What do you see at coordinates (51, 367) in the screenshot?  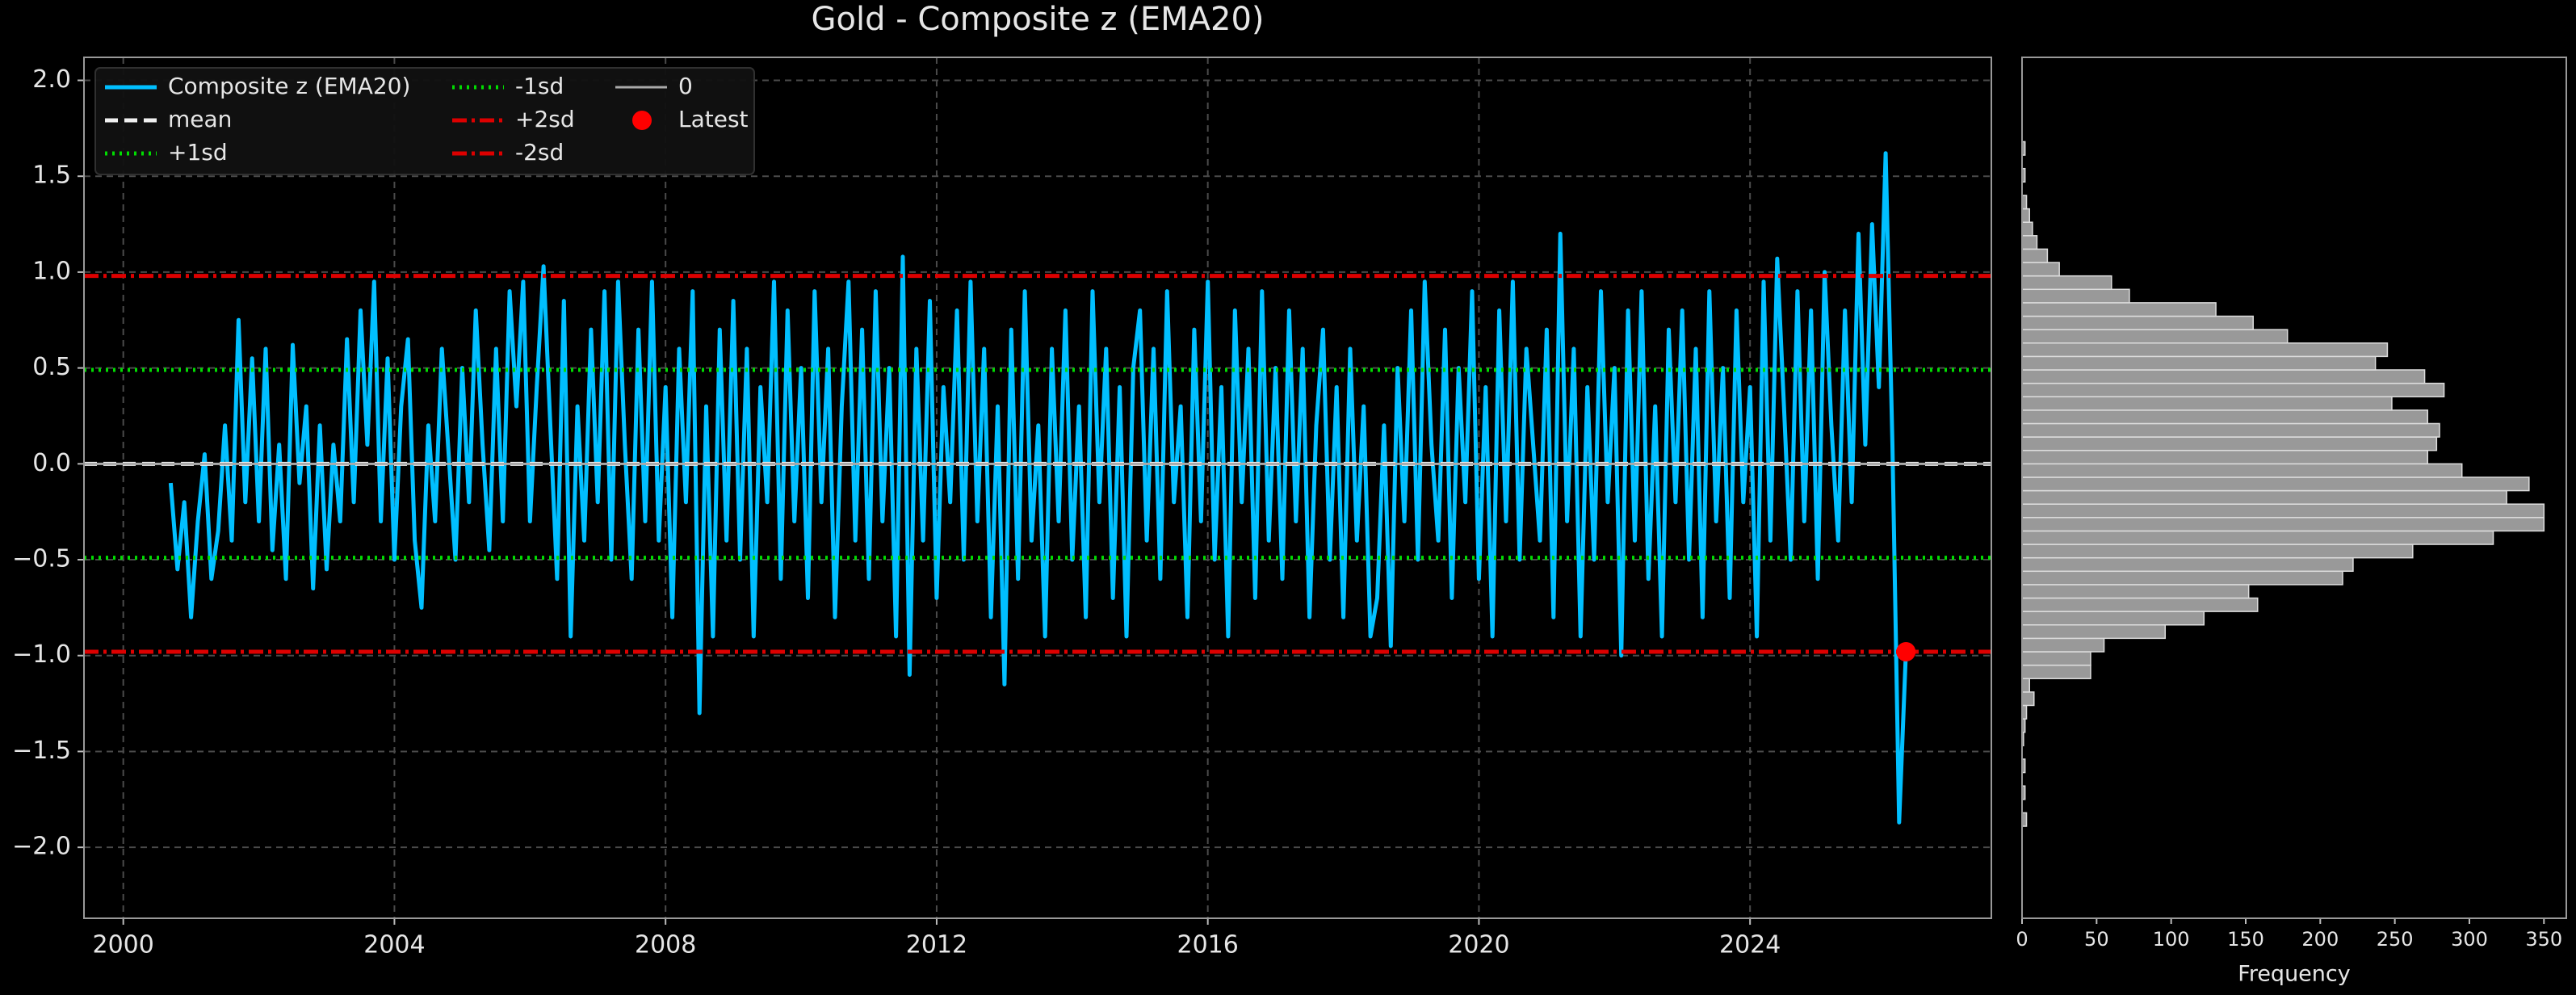 I see `y-tick-label: 0.5` at bounding box center [51, 367].